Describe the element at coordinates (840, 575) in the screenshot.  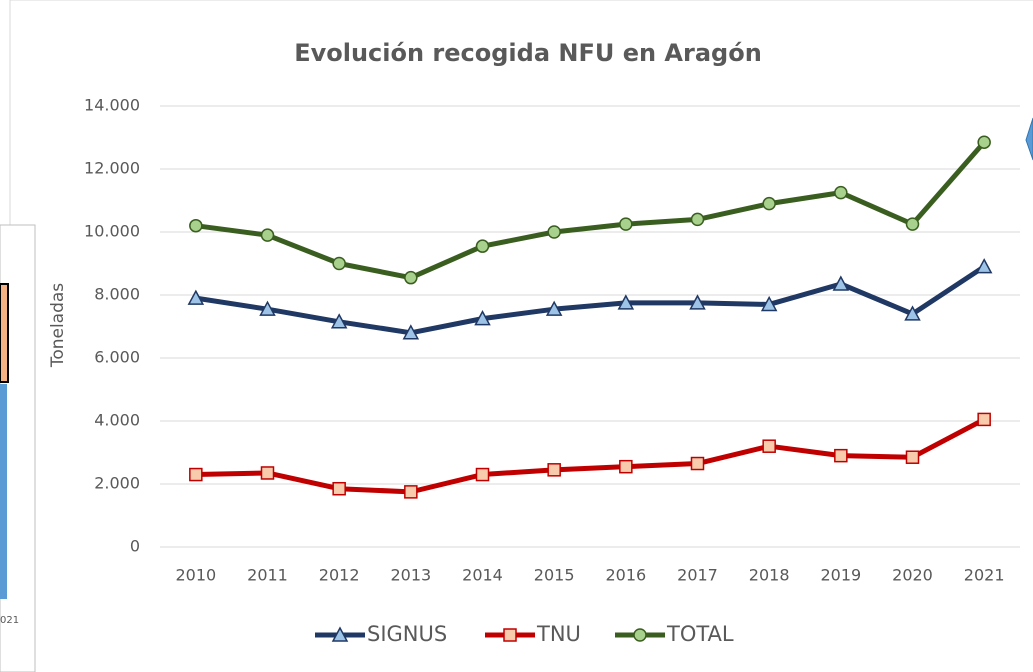
I see `x-tick-label: 2019` at that location.